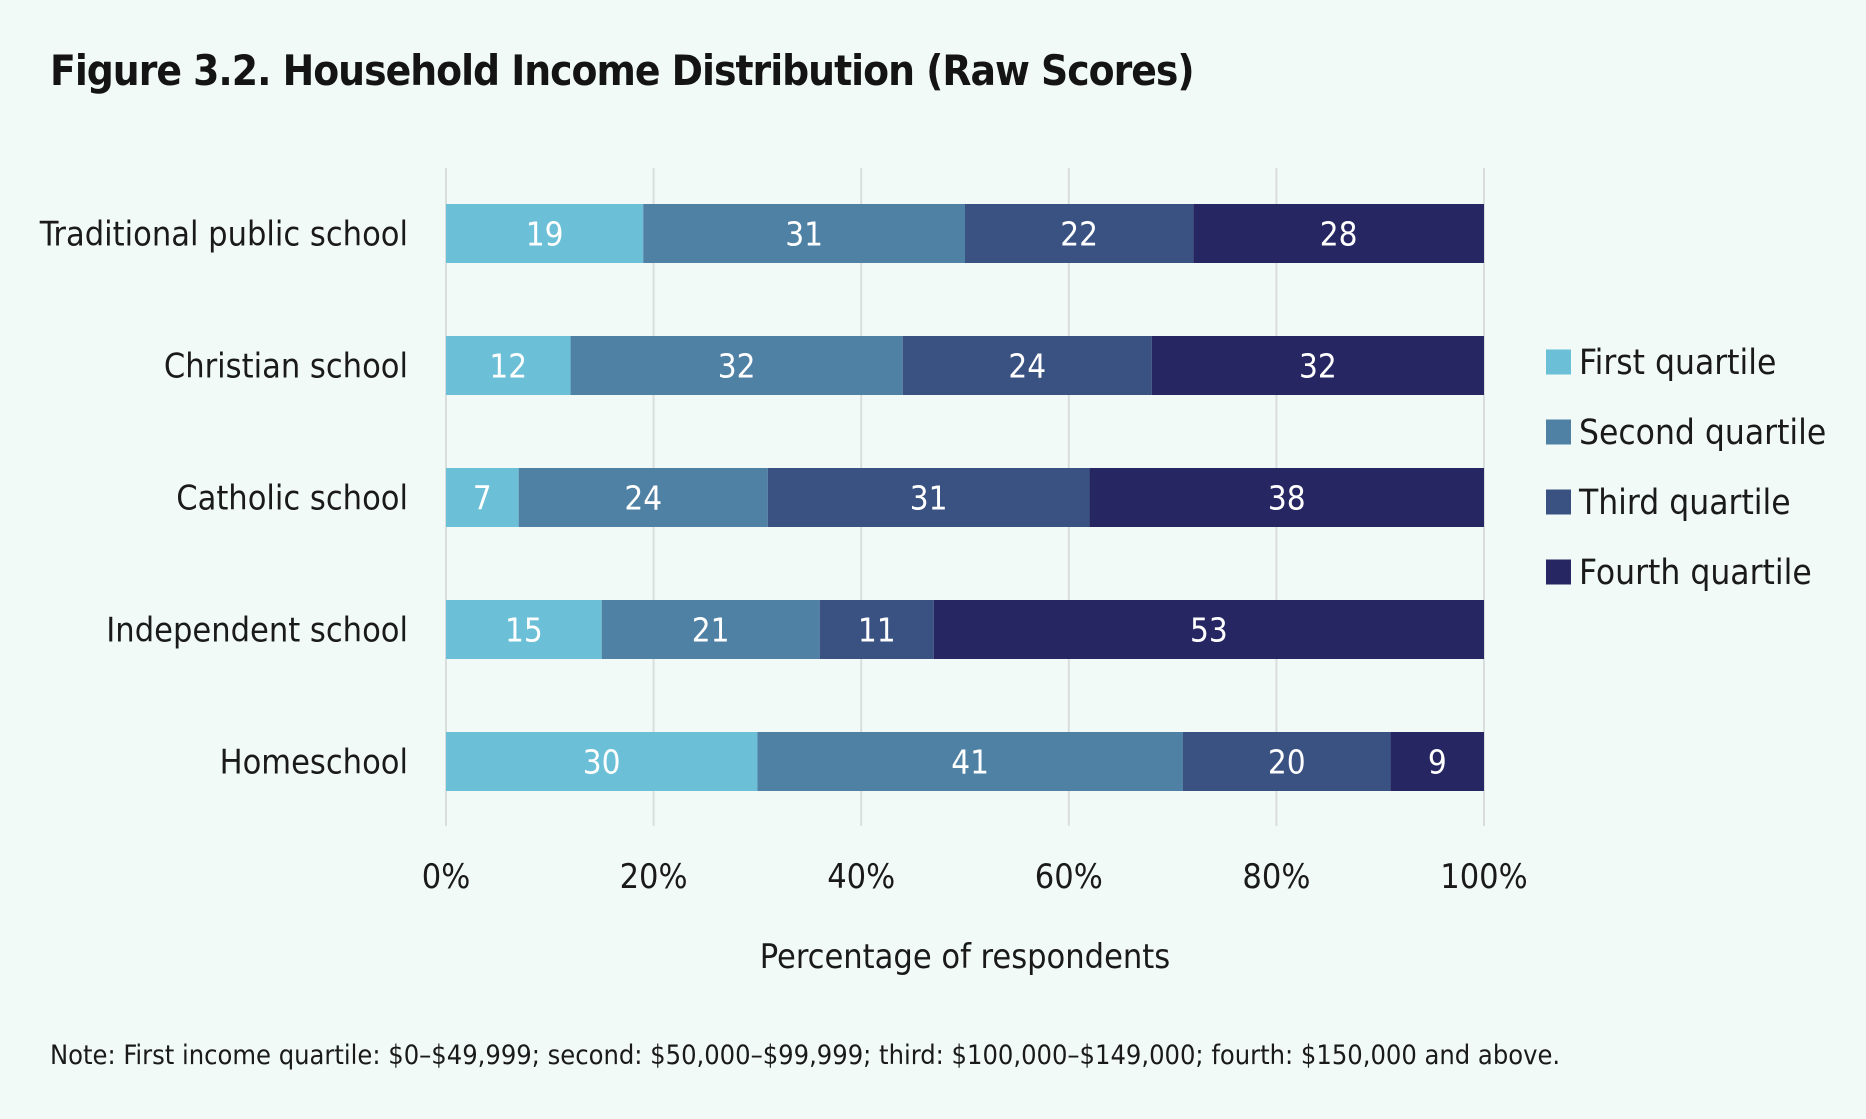 The height and width of the screenshot is (1119, 1866). I want to click on data-label: 21, so click(711, 630).